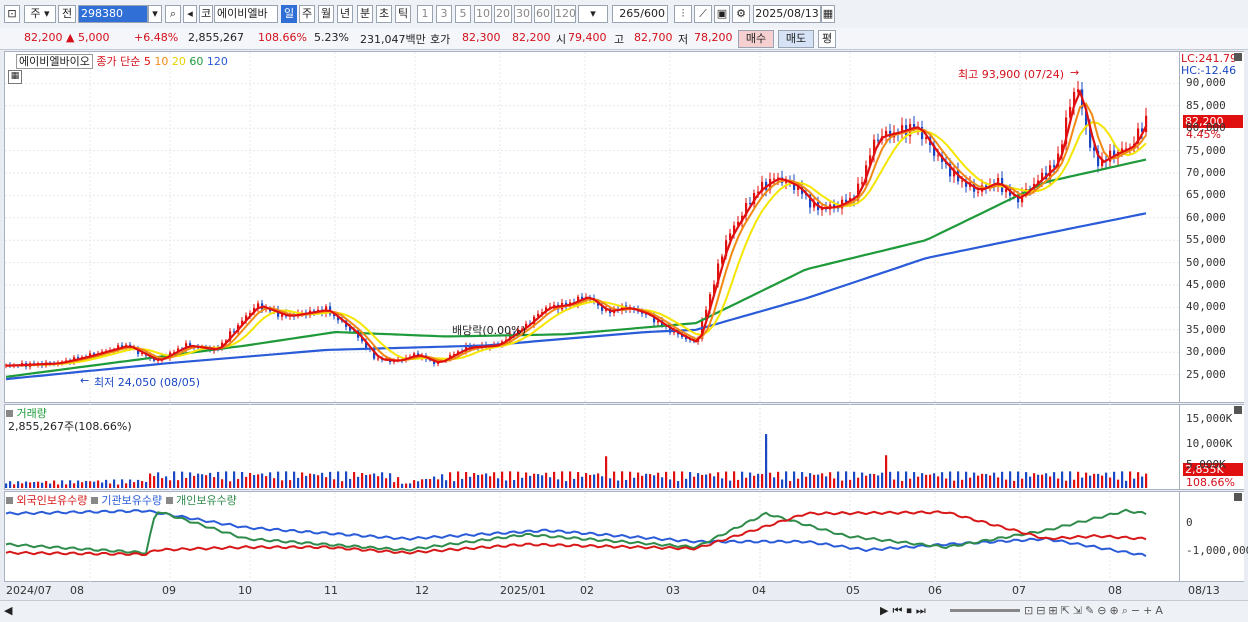  I want to click on count-field: 265/600, so click(640, 14).